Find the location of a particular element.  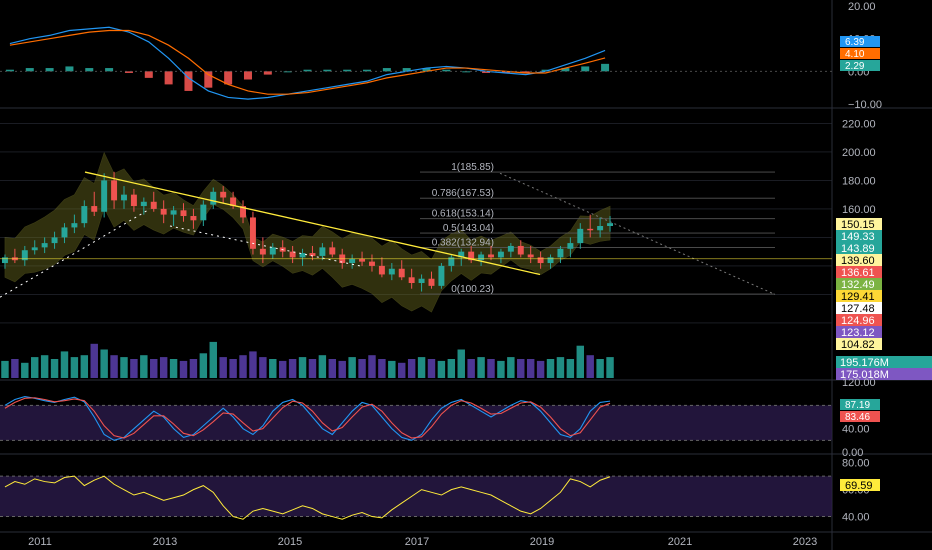

time-axis: 2011 2013 2015 2017 2019 2021 2023 is located at coordinates (422, 542).